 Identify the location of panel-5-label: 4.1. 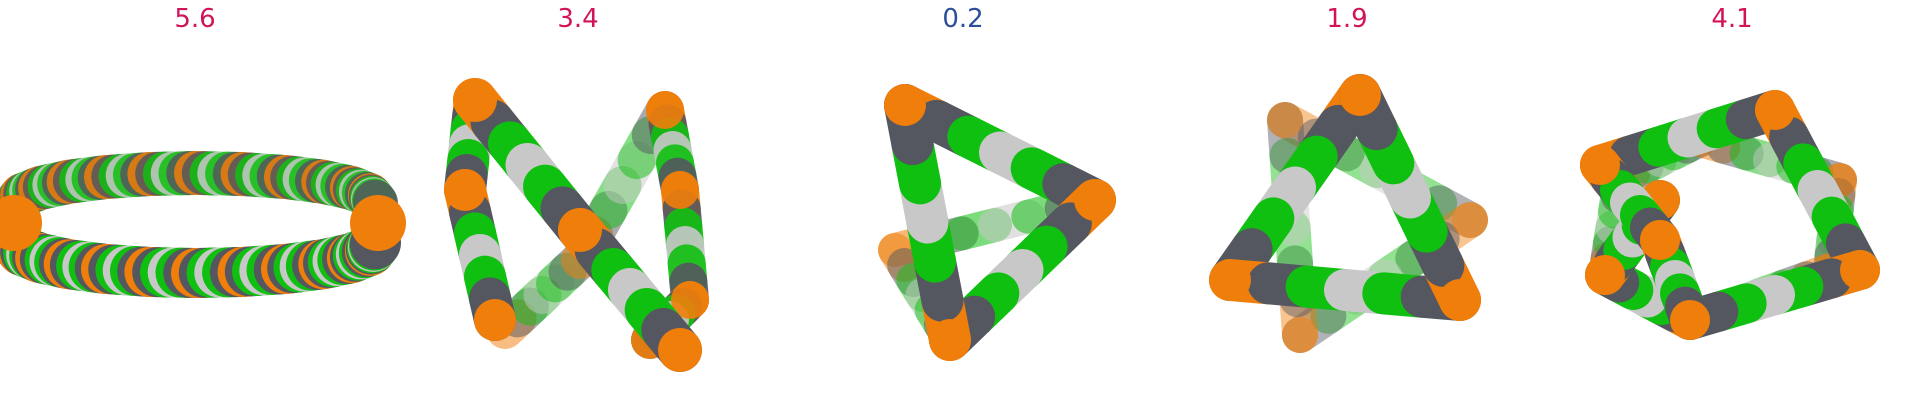
(1732, 19).